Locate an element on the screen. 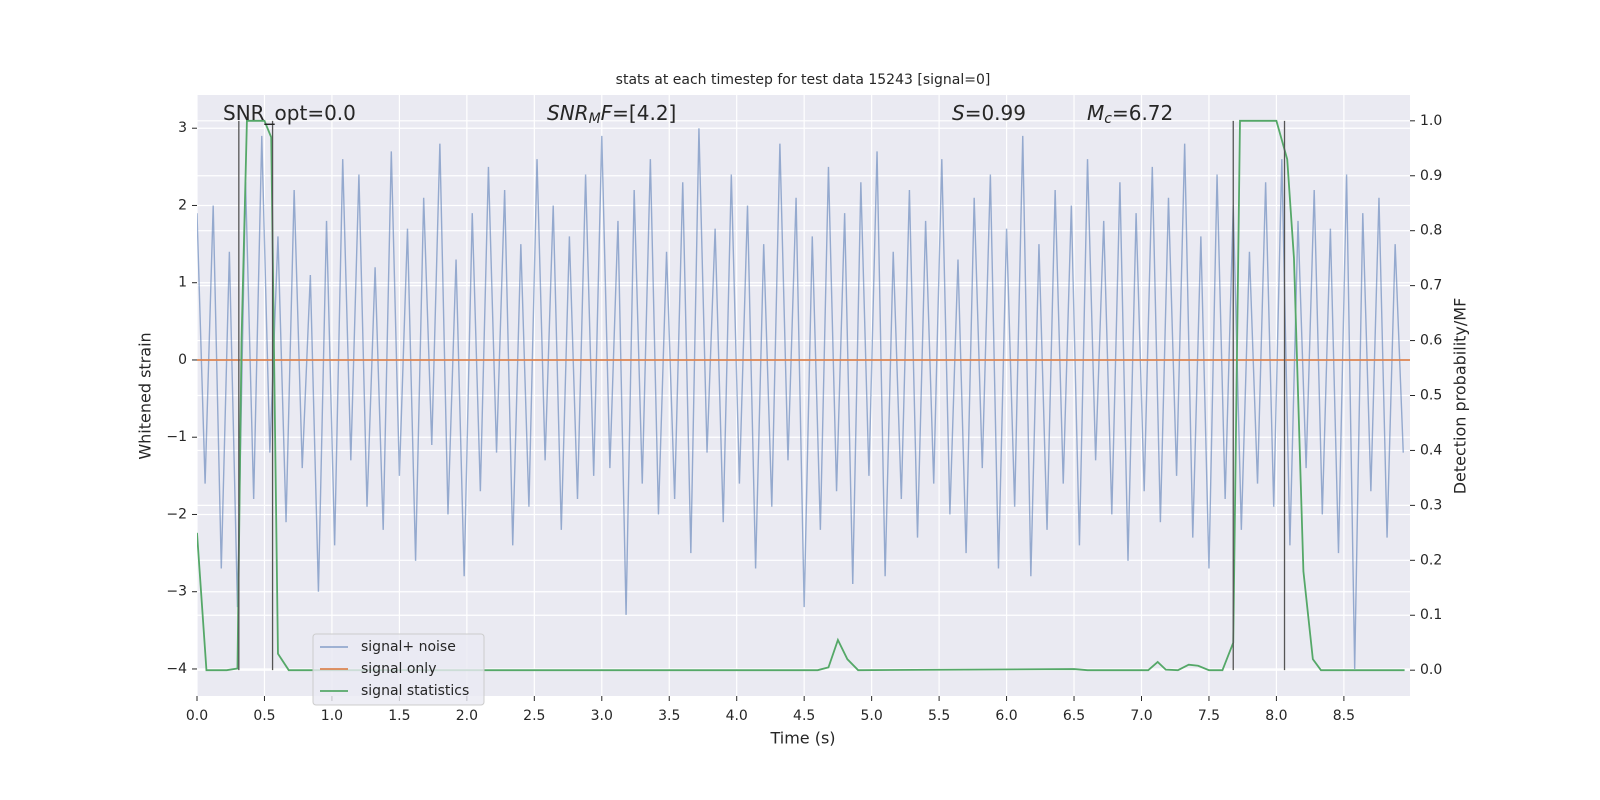 Image resolution: width=1600 pixels, height=800 pixels. y-tick-label: 1 is located at coordinates (182, 283).